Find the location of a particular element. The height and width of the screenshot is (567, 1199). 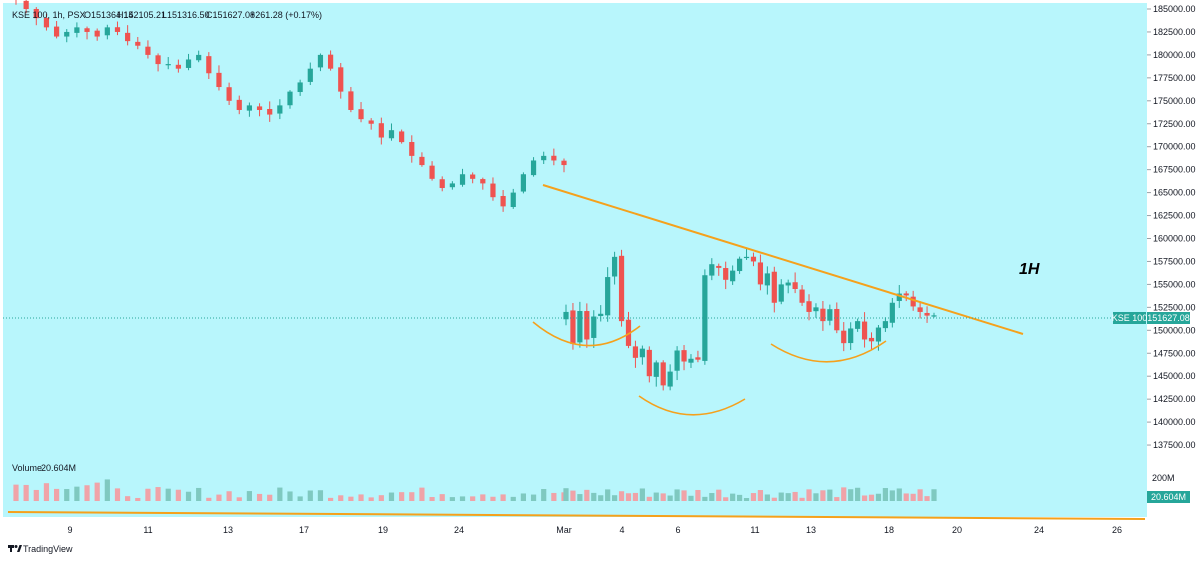

price-tick-label: 147500.00 is located at coordinates (1174, 353).